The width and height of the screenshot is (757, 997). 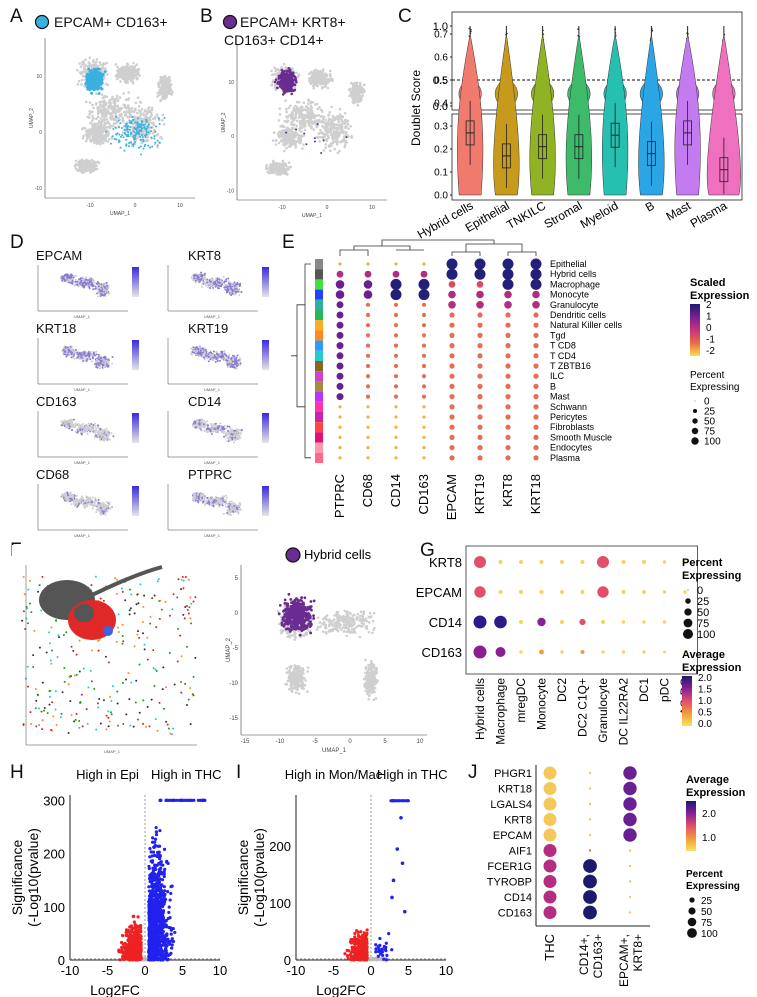 What do you see at coordinates (304, 132) in the screenshot?
I see `umap-plot-b: -10 0 10 10 0 -10 UMAP_1 UMAP_2` at bounding box center [304, 132].